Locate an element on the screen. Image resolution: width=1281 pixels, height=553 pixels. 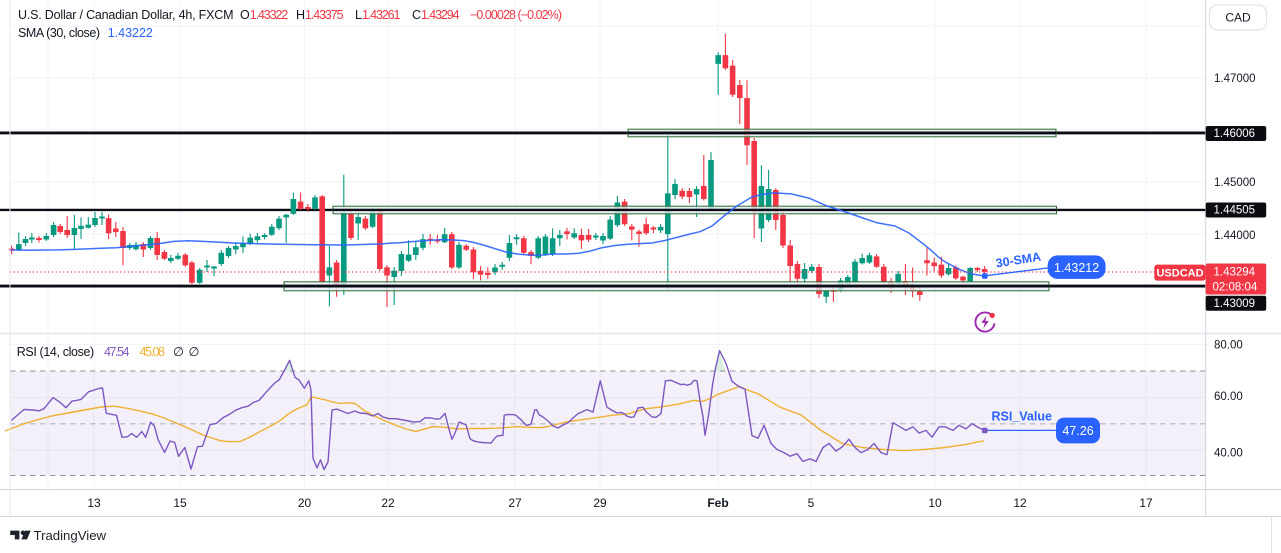
svg-text: 10 is located at coordinates (935, 503).